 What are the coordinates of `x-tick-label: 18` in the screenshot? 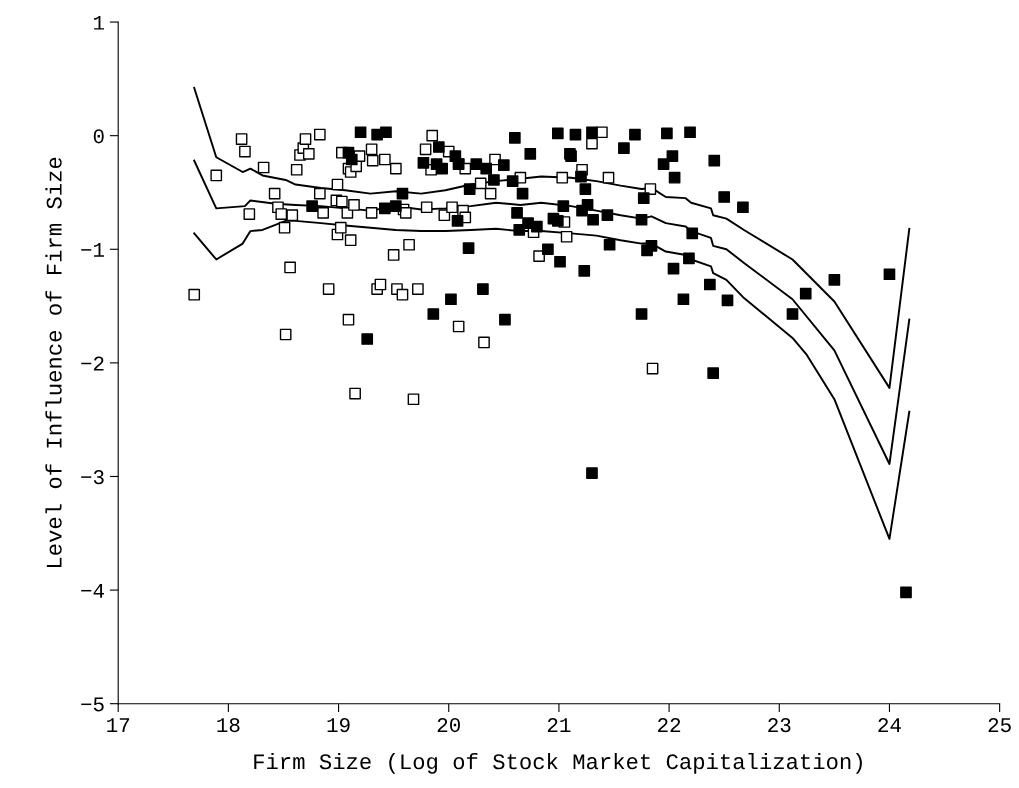 It's located at (228, 725).